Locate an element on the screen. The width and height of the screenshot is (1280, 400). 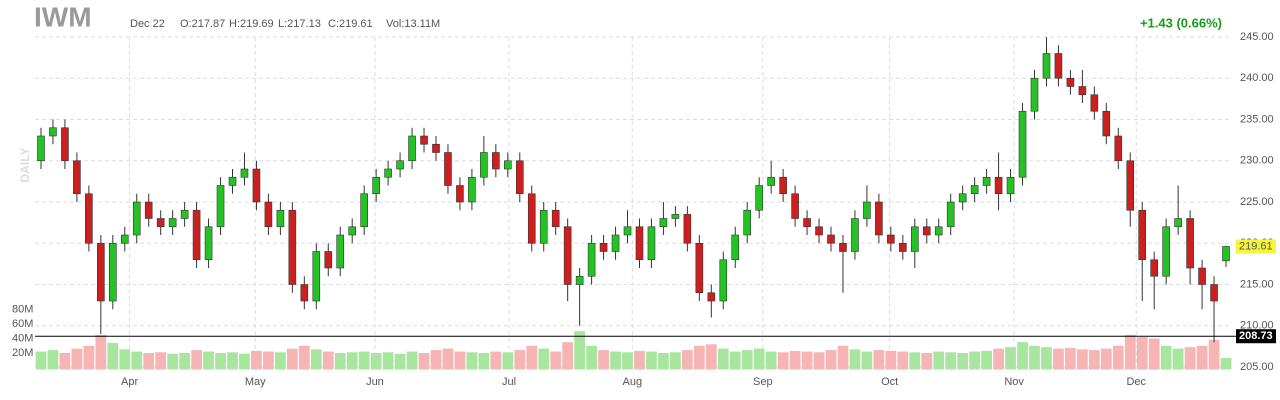
reference-label: 208.73 is located at coordinates (1256, 336).